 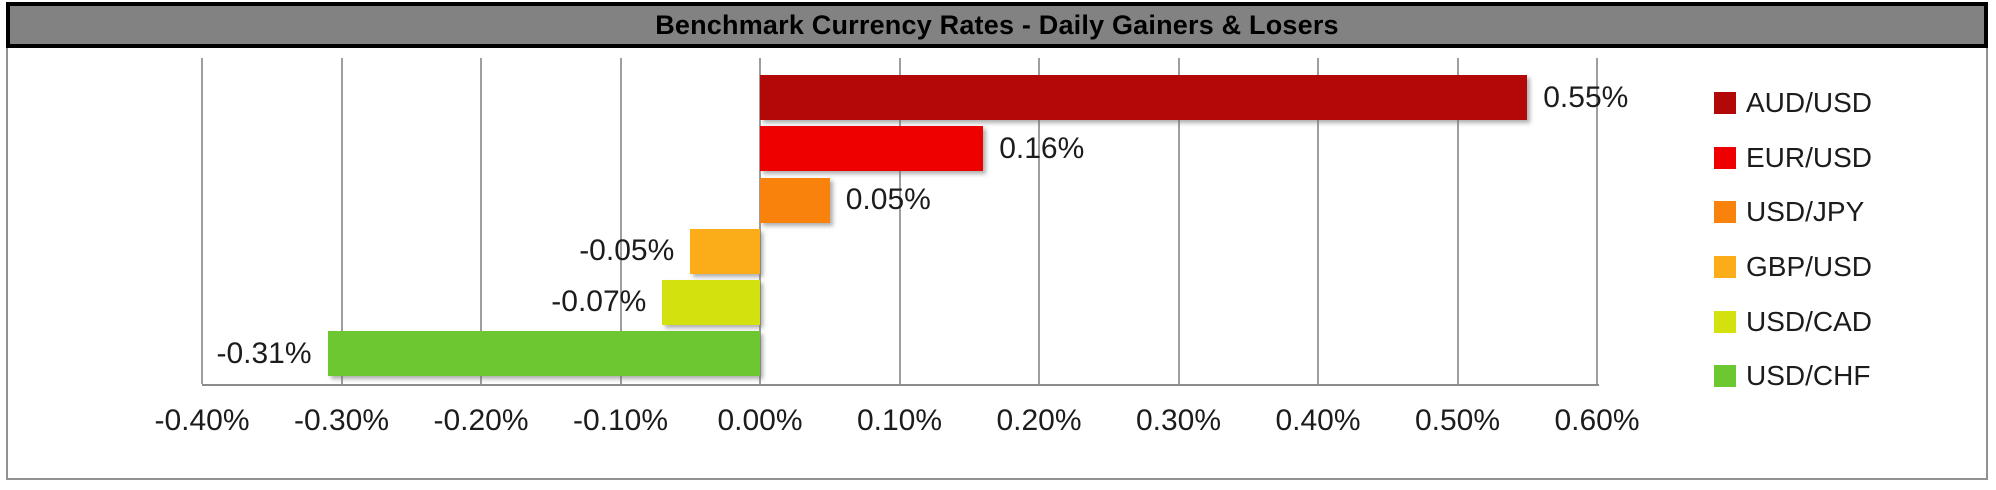 What do you see at coordinates (1725, 376) in the screenshot?
I see `legend-swatch-usd-chf` at bounding box center [1725, 376].